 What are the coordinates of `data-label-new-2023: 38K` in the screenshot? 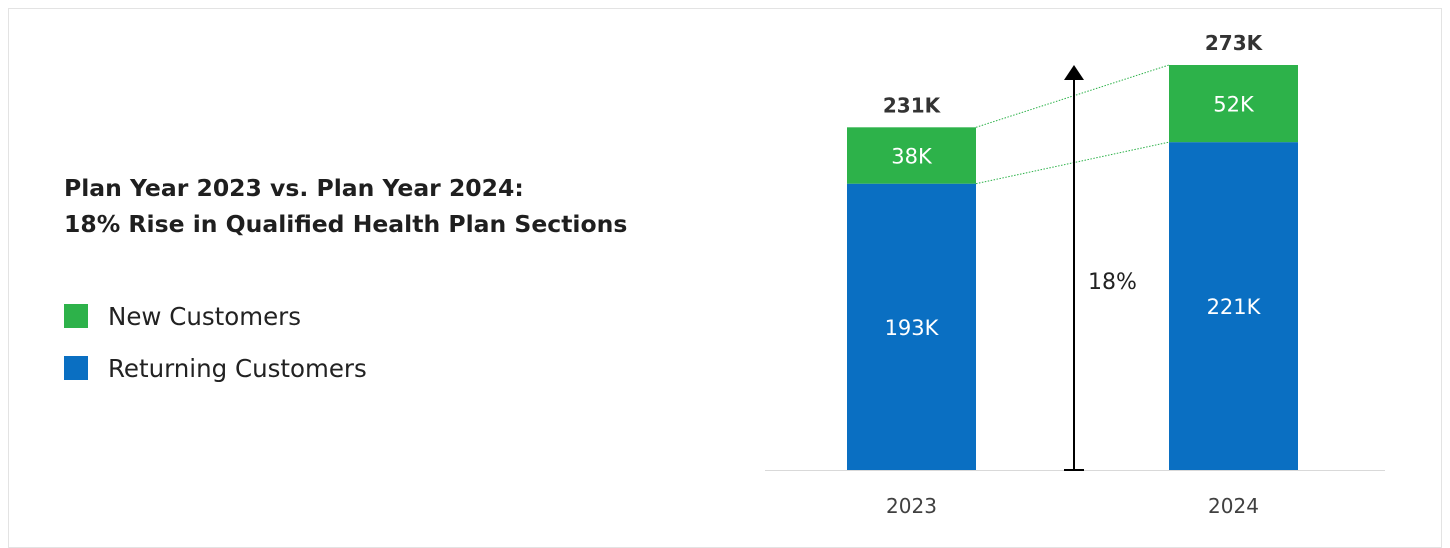 It's located at (912, 156).